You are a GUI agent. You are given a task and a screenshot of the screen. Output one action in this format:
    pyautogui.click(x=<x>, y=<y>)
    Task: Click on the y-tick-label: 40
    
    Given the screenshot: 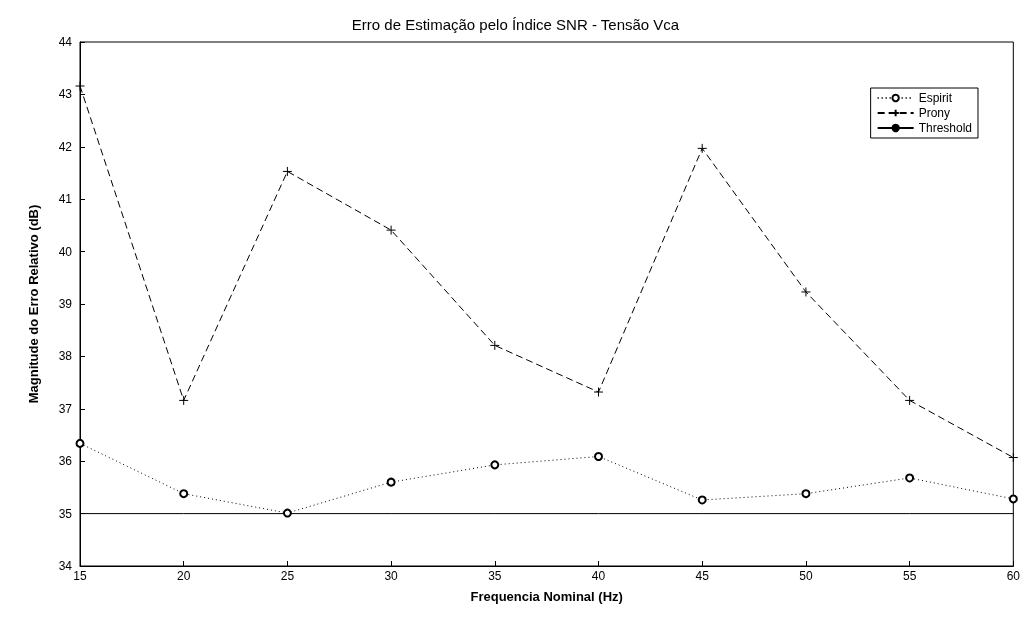 What is the action you would take?
    pyautogui.click(x=65, y=251)
    